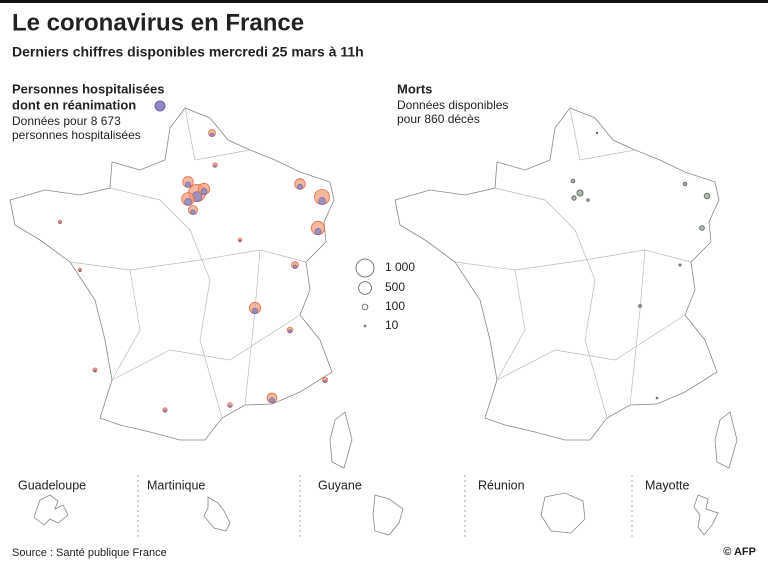 The width and height of the screenshot is (768, 571). Describe the element at coordinates (160, 106) in the screenshot. I see `icu-key` at that location.